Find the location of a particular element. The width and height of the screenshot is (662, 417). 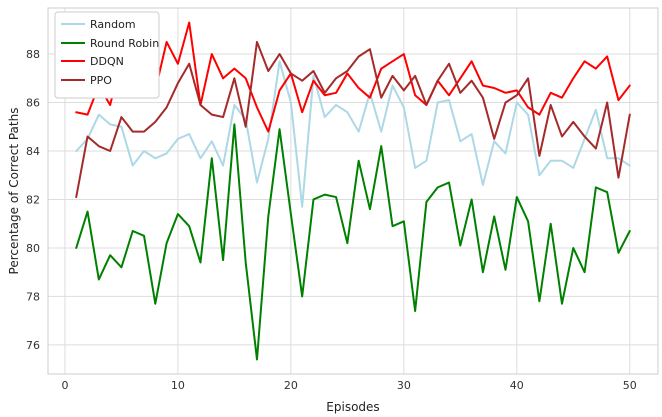

legend-box is located at coordinates (107, 55).